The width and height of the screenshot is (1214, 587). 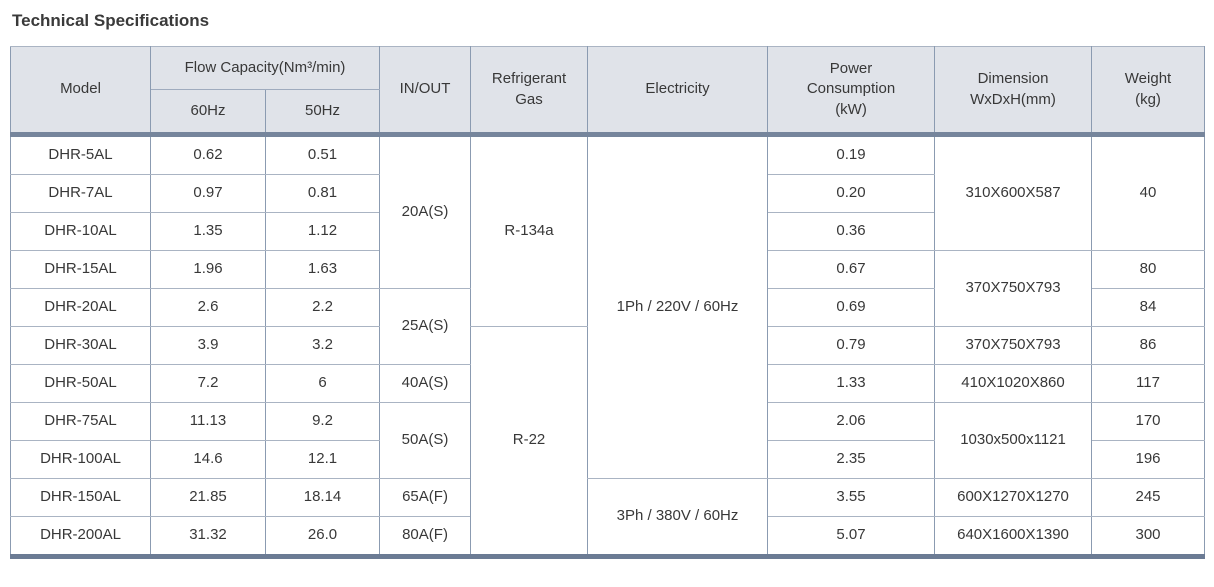 What do you see at coordinates (425, 91) in the screenshot?
I see `col-header-in-out: IN/OUT` at bounding box center [425, 91].